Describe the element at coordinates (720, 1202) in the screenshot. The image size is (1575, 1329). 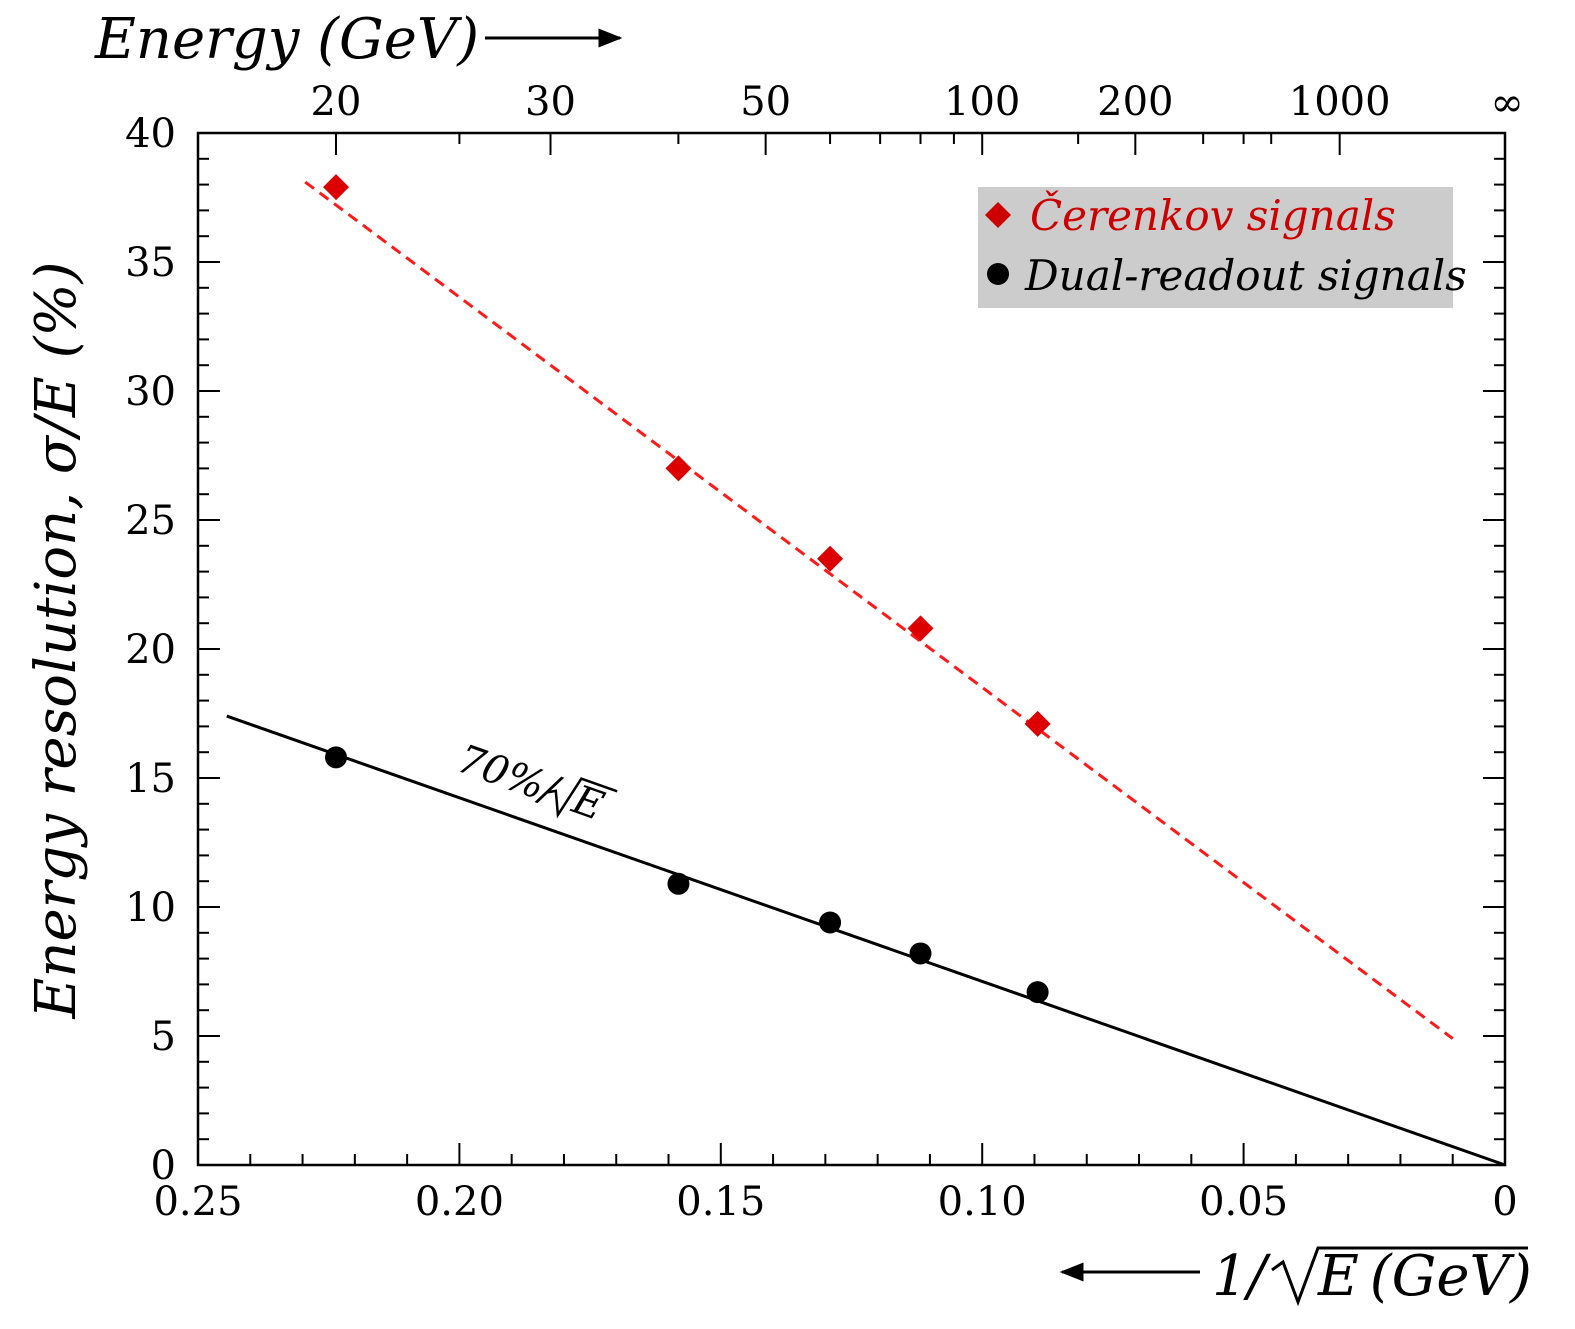
I see `x-tick-label: 0.15` at that location.